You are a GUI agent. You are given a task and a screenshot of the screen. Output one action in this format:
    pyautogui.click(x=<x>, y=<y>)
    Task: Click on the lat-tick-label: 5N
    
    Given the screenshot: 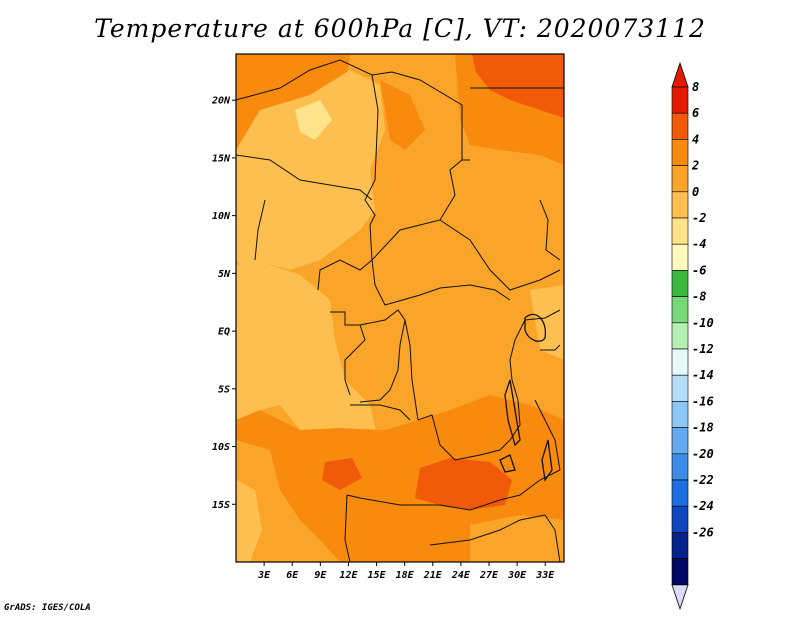 What is the action you would take?
    pyautogui.click(x=224, y=274)
    